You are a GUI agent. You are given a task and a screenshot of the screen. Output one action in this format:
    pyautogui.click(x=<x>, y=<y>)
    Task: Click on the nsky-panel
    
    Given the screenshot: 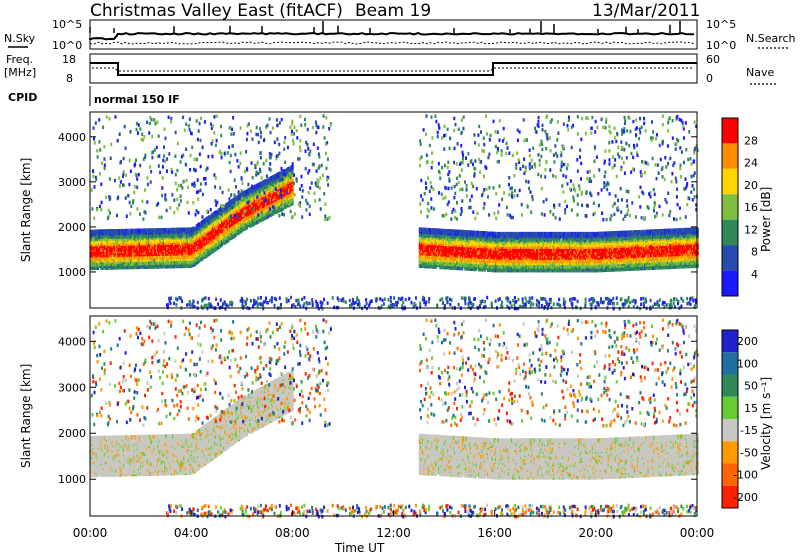 What is the action you would take?
    pyautogui.click(x=393, y=34)
    